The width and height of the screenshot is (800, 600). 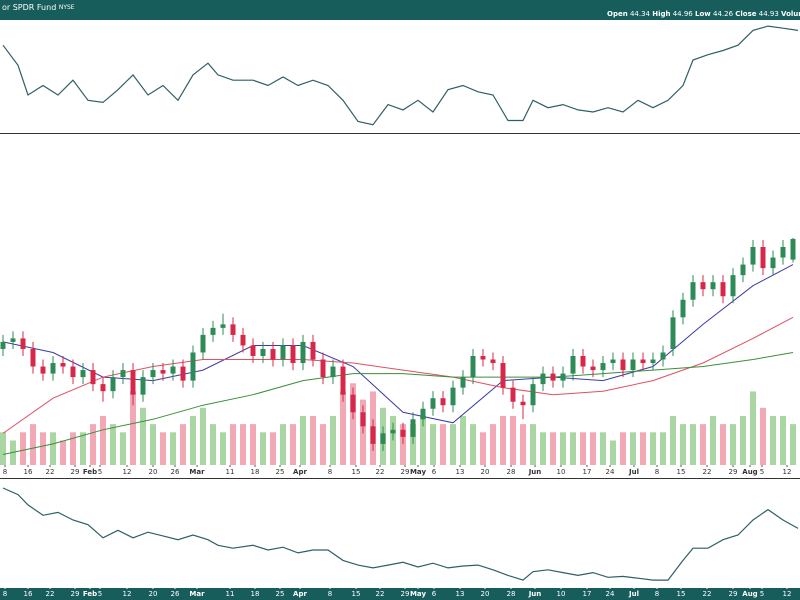 What do you see at coordinates (400, 594) in the screenshot?
I see `date-strip` at bounding box center [400, 594].